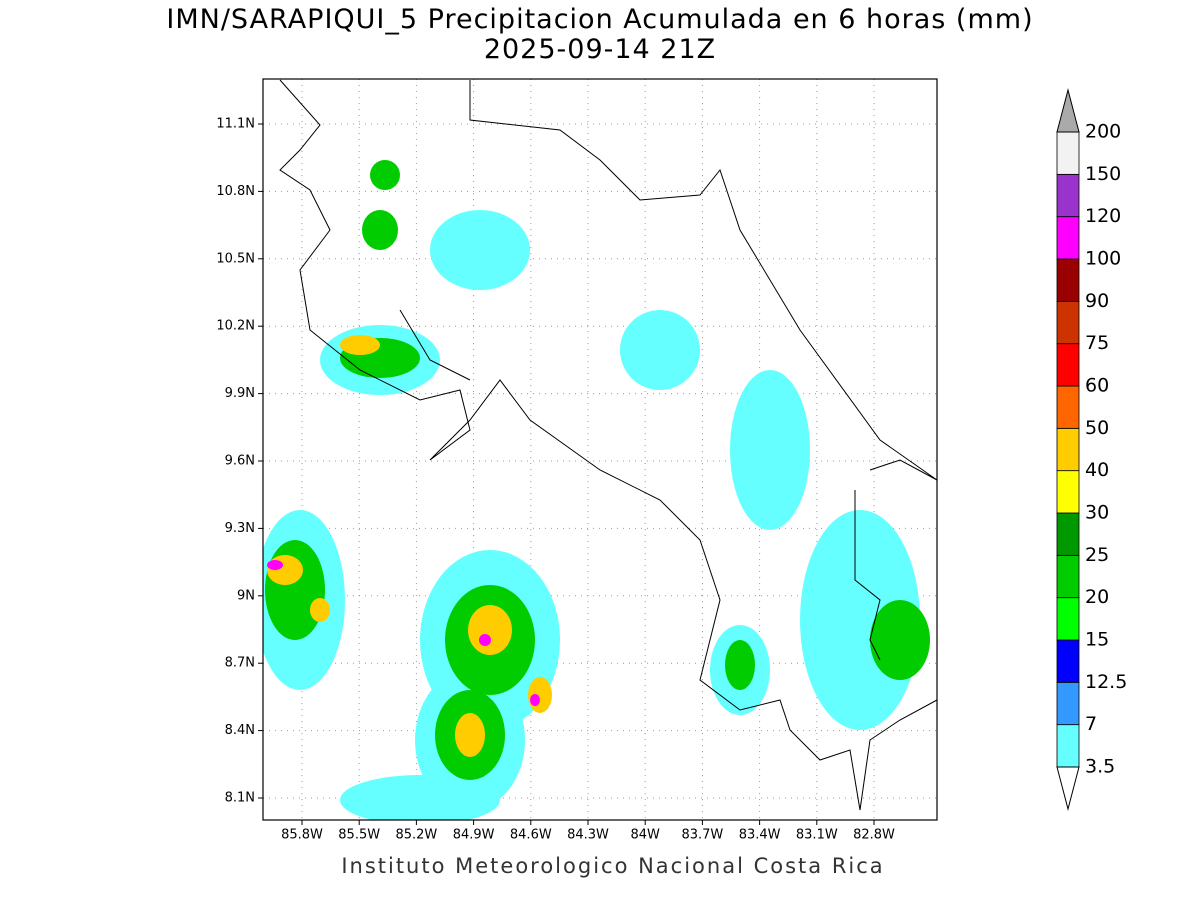 This screenshot has width=1200, height=900. What do you see at coordinates (1097, 301) in the screenshot?
I see `colorbar-label: 90` at bounding box center [1097, 301].